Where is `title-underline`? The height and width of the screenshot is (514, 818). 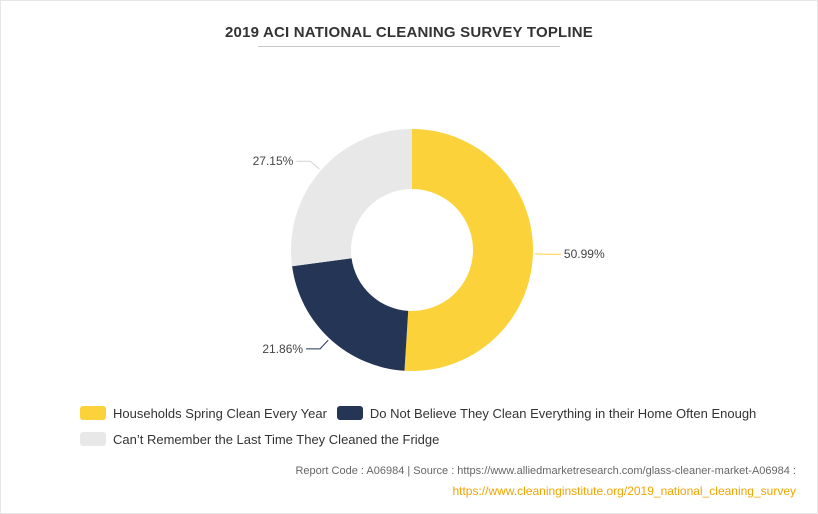
title-underline is located at coordinates (409, 46).